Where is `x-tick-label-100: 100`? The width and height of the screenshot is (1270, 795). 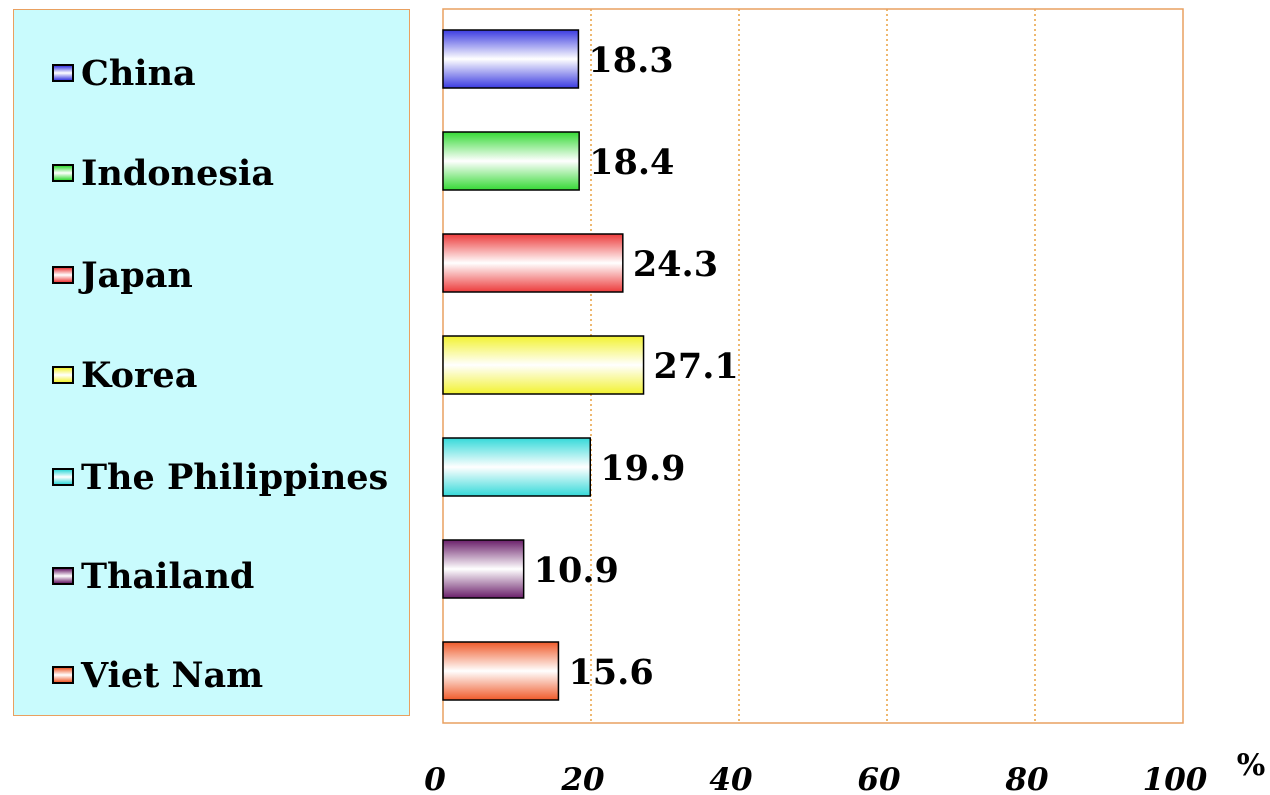 x-tick-label-100: 100 is located at coordinates (1175, 778).